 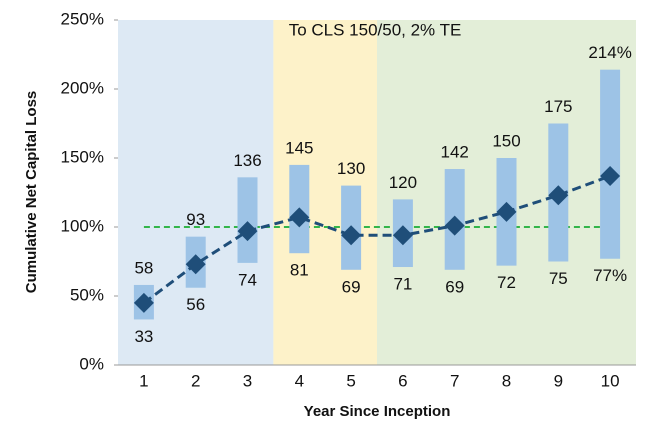 What do you see at coordinates (82, 225) in the screenshot?
I see `y-tick-label: 100%` at bounding box center [82, 225].